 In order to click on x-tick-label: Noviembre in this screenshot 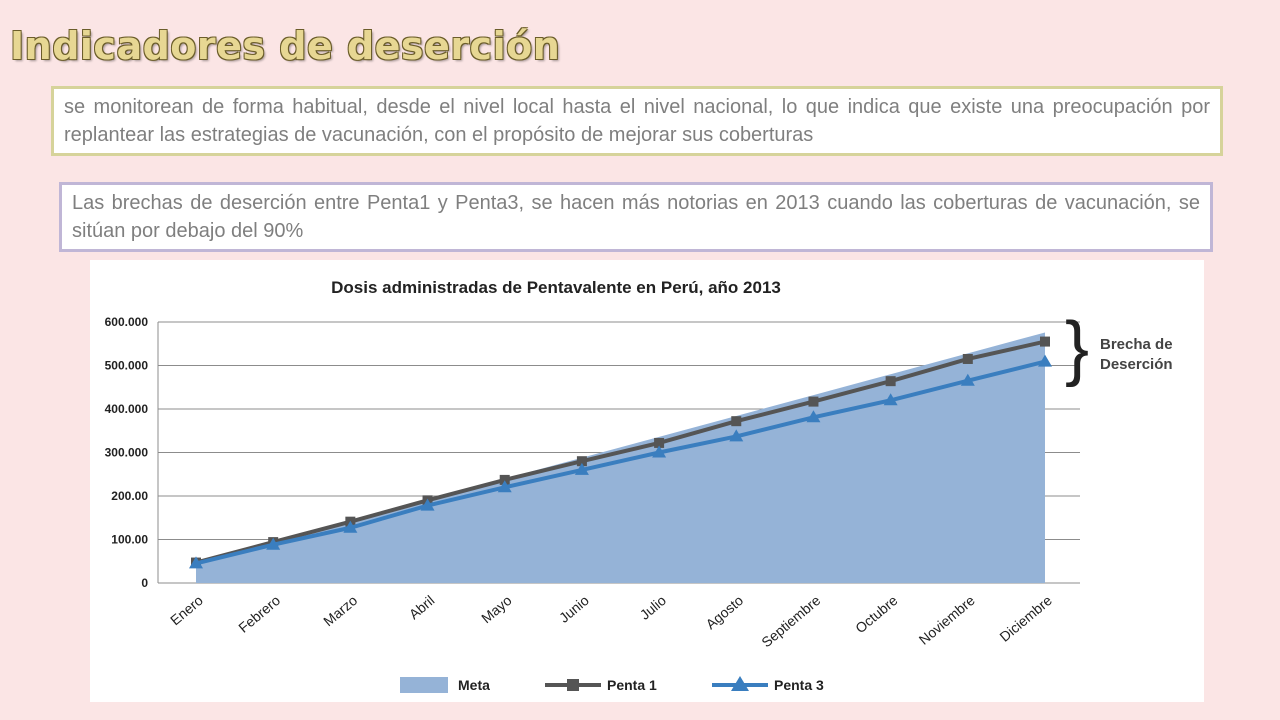, I will do `click(947, 620)`.